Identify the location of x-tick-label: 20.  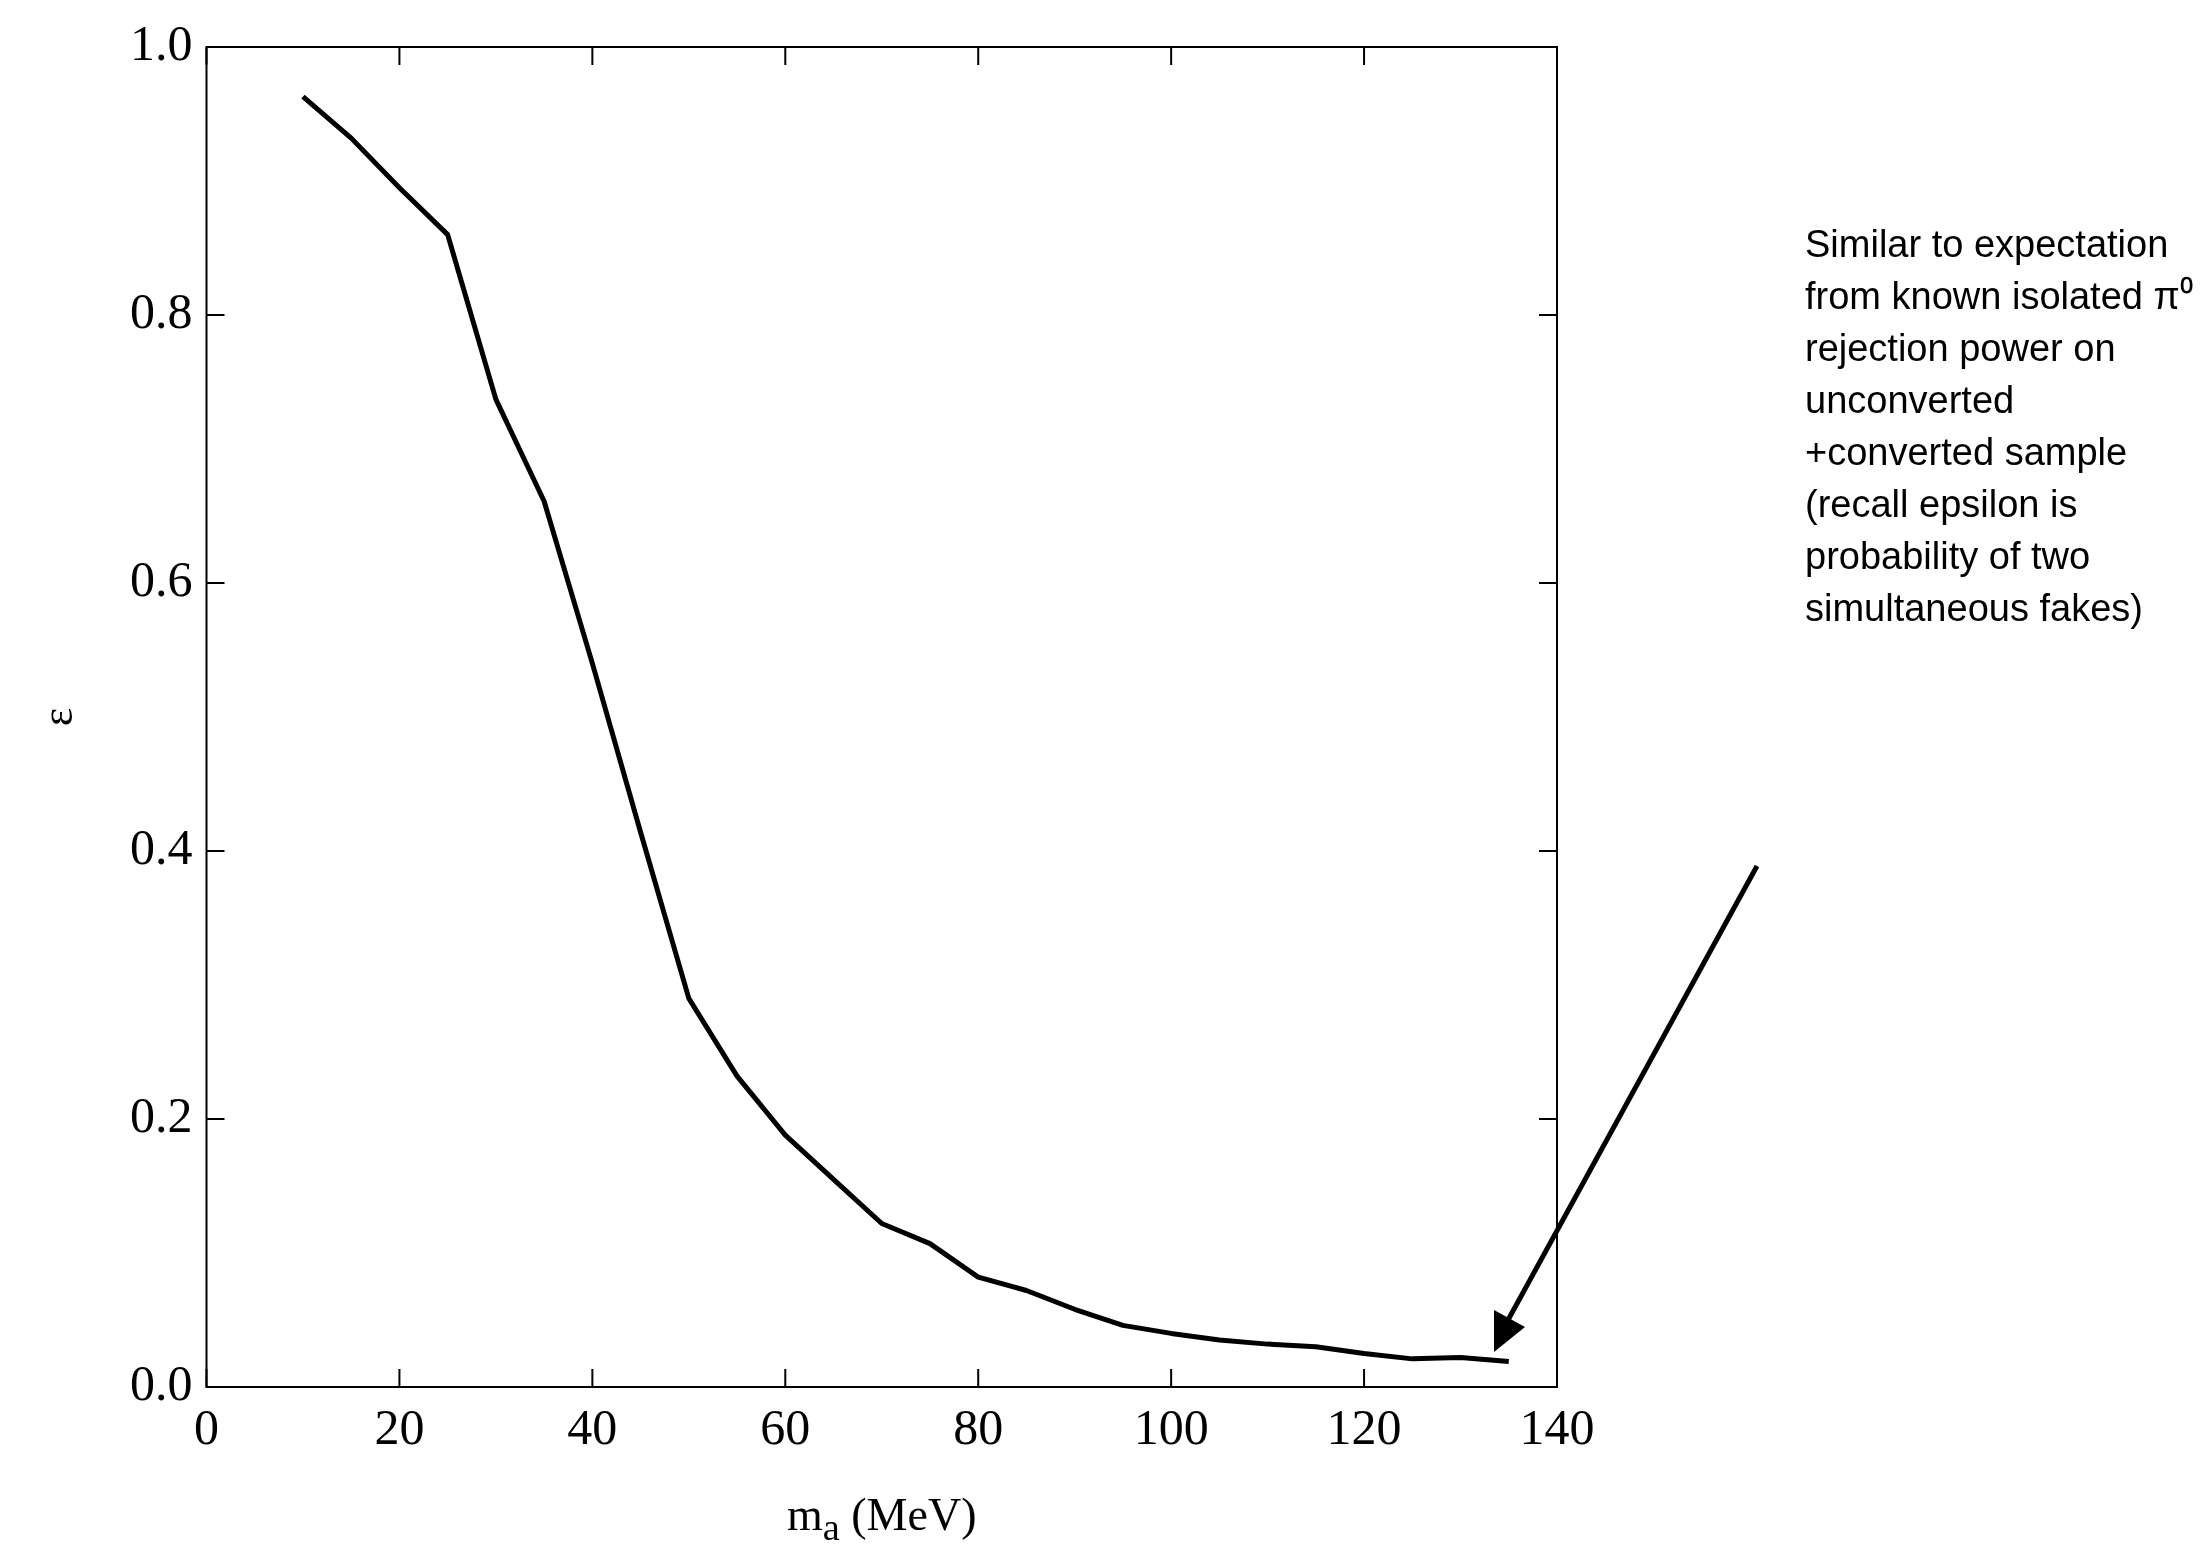
(399, 1427).